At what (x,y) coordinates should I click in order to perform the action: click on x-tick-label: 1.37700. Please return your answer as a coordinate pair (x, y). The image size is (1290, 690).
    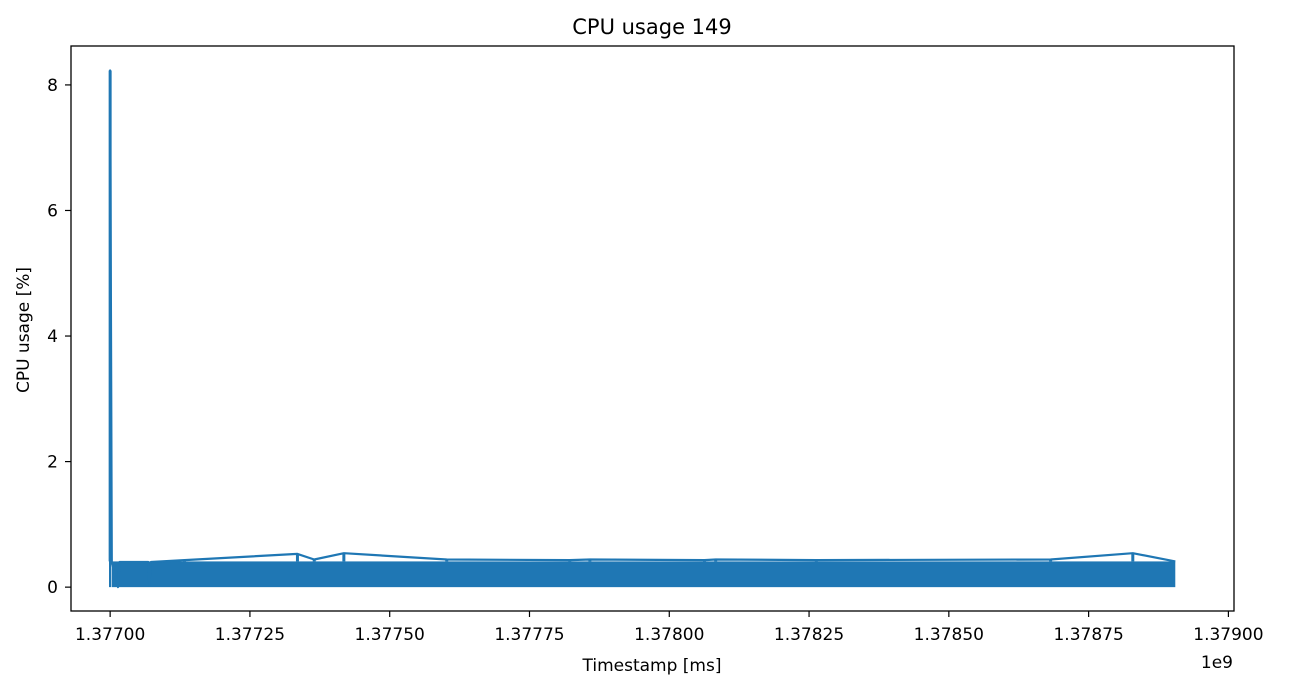
    Looking at the image, I should click on (110, 635).